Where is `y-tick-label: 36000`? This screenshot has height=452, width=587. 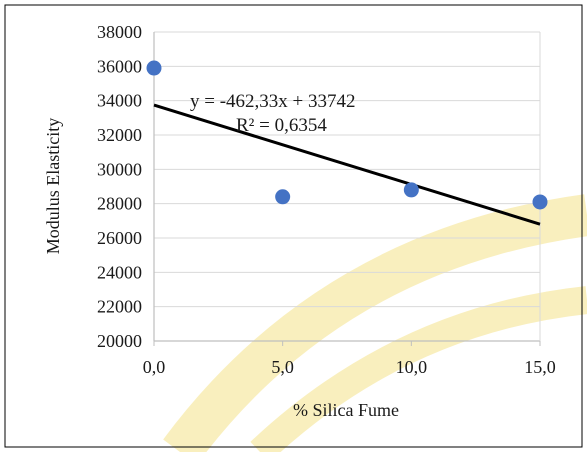
y-tick-label: 36000 is located at coordinates (119, 66).